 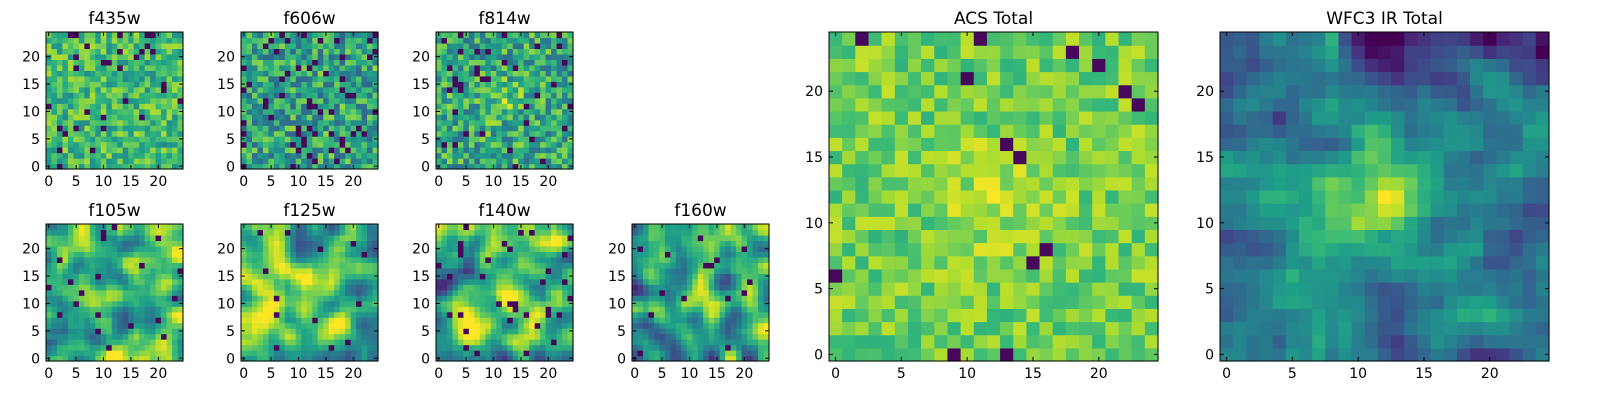 What do you see at coordinates (31, 85) in the screenshot?
I see `y-tick-label: 15` at bounding box center [31, 85].